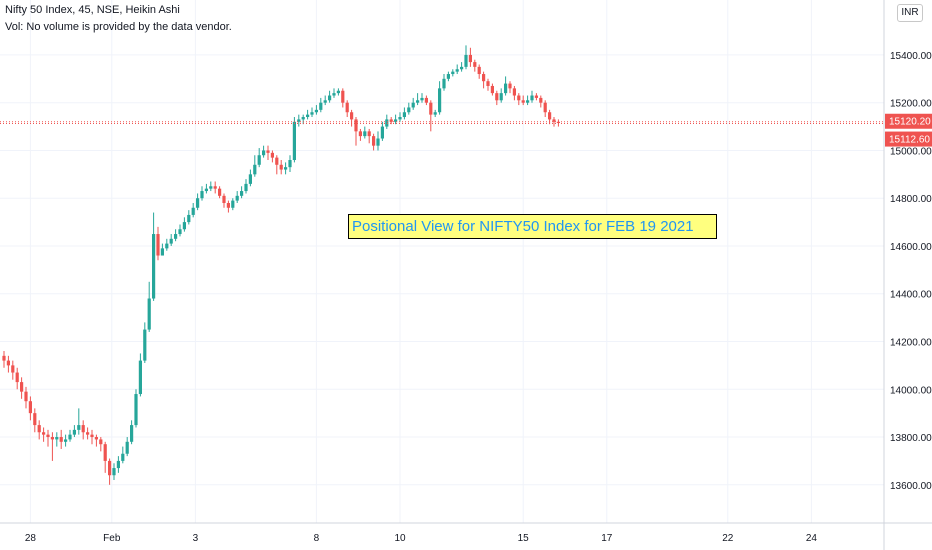 The height and width of the screenshot is (550, 932). I want to click on y-tick-label: 14000.00, so click(911, 390).